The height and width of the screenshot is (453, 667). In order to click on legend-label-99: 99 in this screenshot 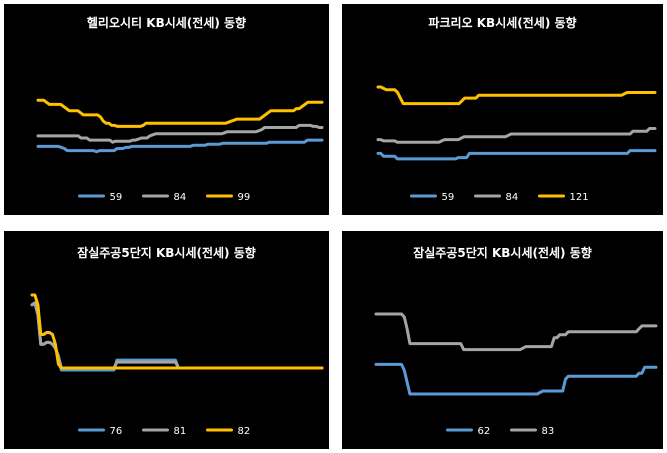, I will do `click(244, 197)`.